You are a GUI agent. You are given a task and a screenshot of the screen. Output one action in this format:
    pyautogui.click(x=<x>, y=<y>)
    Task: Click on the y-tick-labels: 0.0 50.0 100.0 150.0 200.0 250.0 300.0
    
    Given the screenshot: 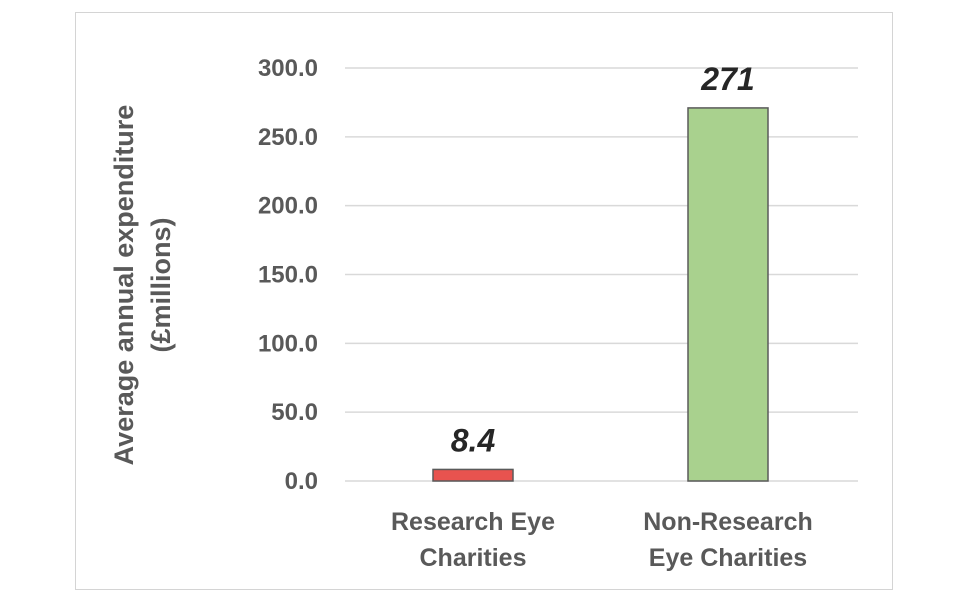 What is the action you would take?
    pyautogui.click(x=288, y=275)
    